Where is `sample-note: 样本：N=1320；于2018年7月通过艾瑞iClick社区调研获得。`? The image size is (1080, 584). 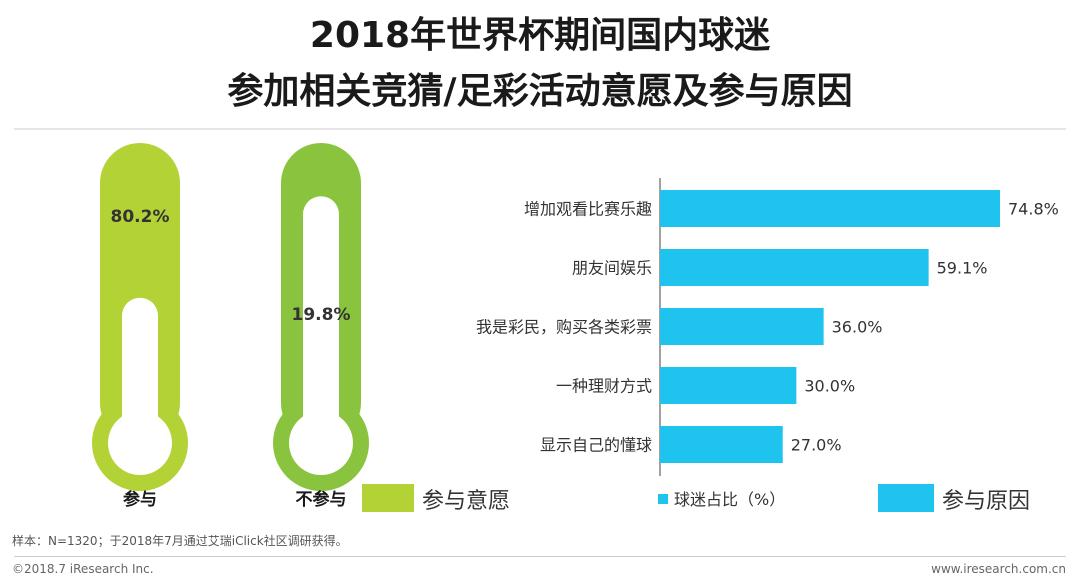 sample-note: 样本：N=1320；于2018年7月通过艾瑞iClick社区调研获得。 is located at coordinates (180, 541).